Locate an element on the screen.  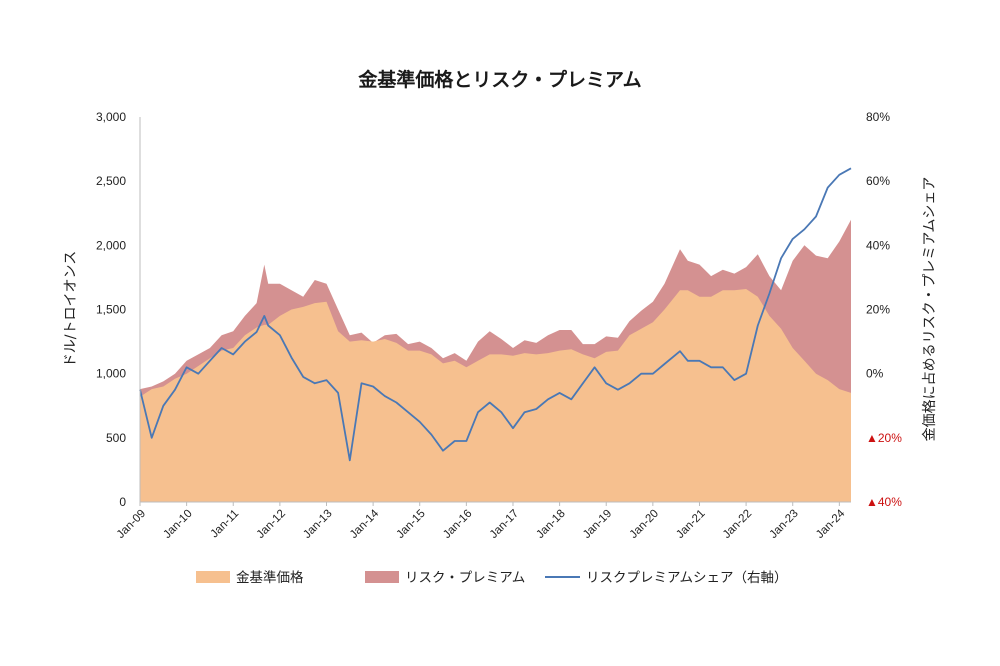
right-tick-label: 80% is located at coordinates (878, 117).